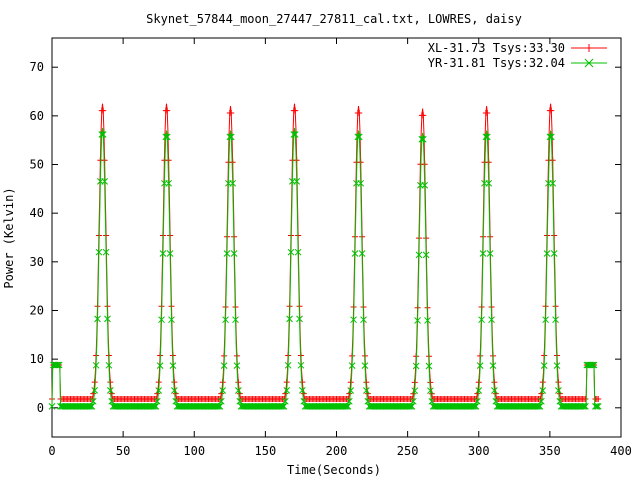 The height and width of the screenshot is (480, 640). I want to click on x-tick-label: 400, so click(621, 451).